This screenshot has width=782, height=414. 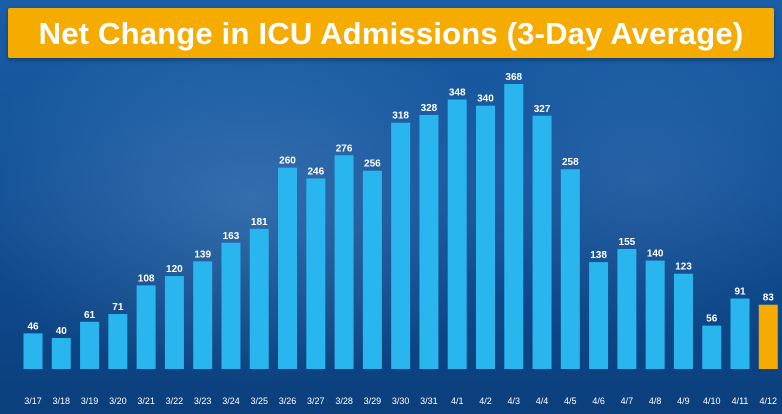 What do you see at coordinates (627, 401) in the screenshot?
I see `x-tick-4-7: 4/7` at bounding box center [627, 401].